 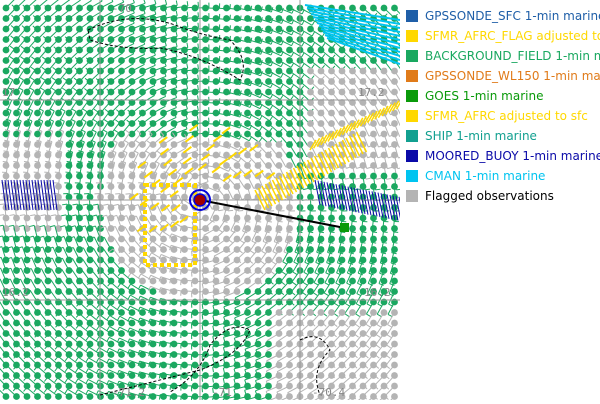 I want to click on legend-item: Flagged observations, so click(x=503, y=196).